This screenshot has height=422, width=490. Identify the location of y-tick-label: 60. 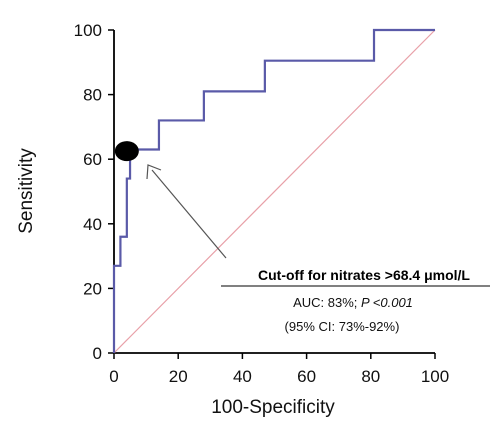
(92, 159).